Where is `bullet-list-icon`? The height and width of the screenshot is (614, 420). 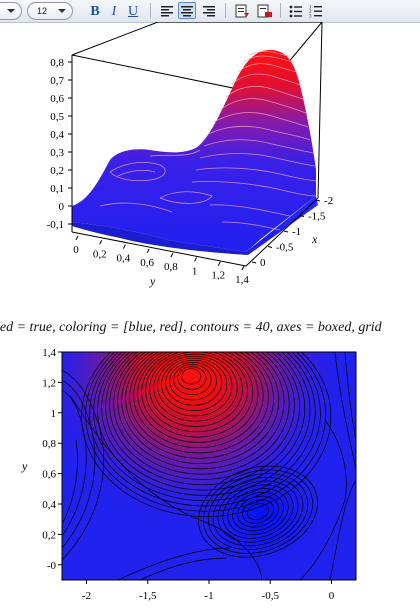
bullet-list-icon is located at coordinates (295, 11).